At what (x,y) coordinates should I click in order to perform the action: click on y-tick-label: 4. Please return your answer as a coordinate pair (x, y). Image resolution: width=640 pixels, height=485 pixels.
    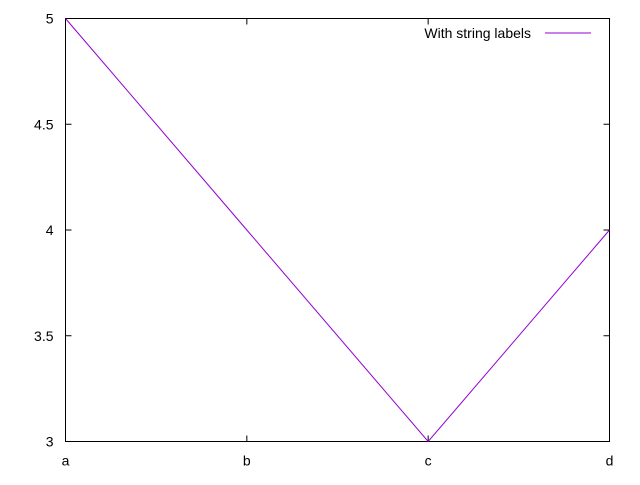
    Looking at the image, I should click on (50, 230).